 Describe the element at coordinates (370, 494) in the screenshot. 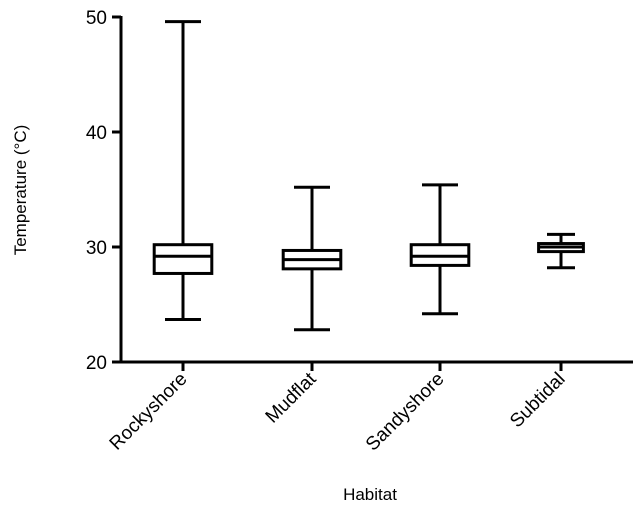

I see `x-axis-title: Habitat` at that location.